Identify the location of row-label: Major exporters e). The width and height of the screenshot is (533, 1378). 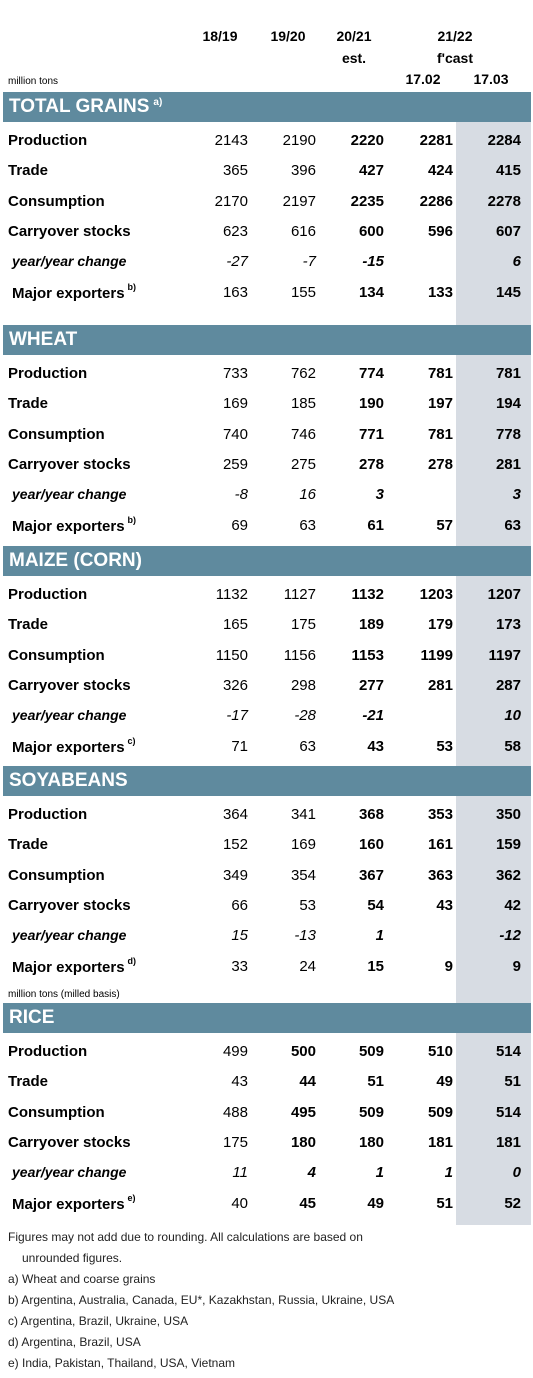
(74, 1203).